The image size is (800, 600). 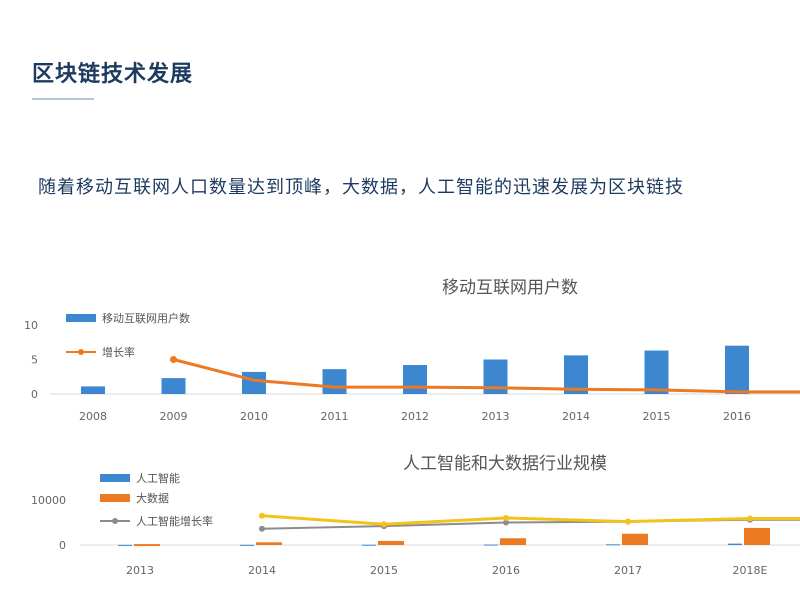 What do you see at coordinates (115, 478) in the screenshot?
I see `legend-swatch-ai` at bounding box center [115, 478].